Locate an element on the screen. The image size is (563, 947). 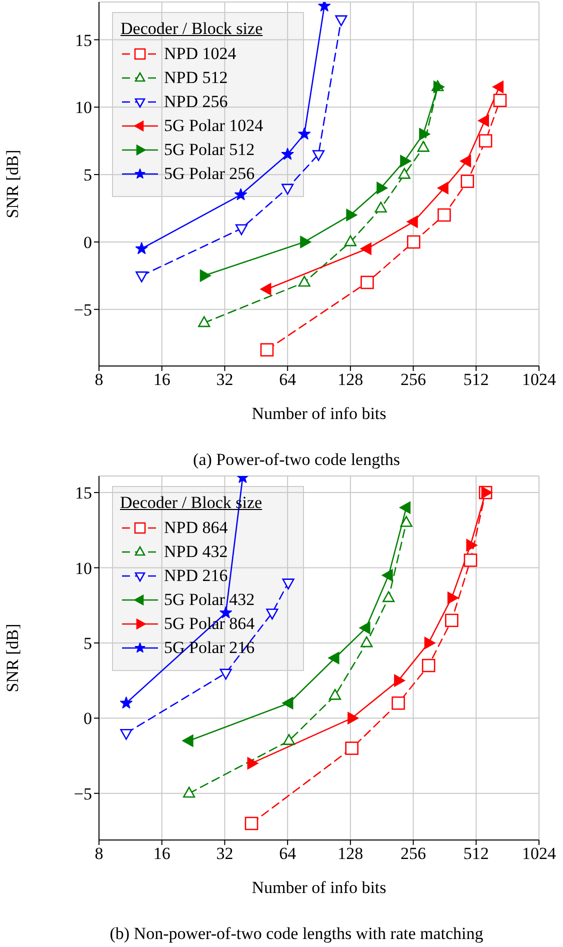
legend-title: Decoder / Block size is located at coordinates (192, 29).